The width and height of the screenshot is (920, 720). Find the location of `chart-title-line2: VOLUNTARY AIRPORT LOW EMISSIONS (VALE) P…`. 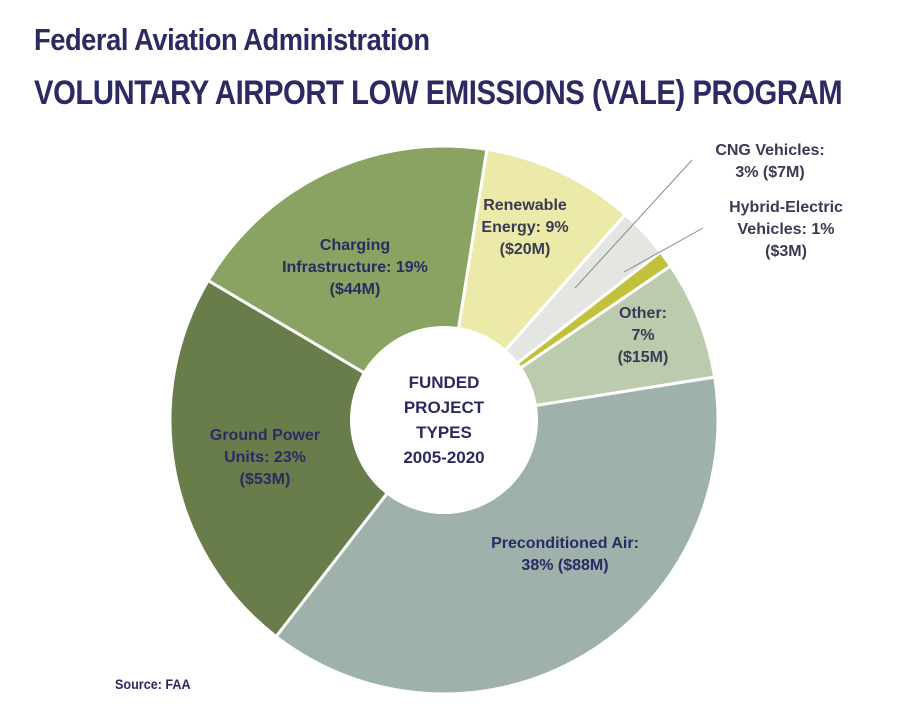

chart-title-line2: VOLUNTARY AIRPORT LOW EMISSIONS (VALE) P… is located at coordinates (438, 93).